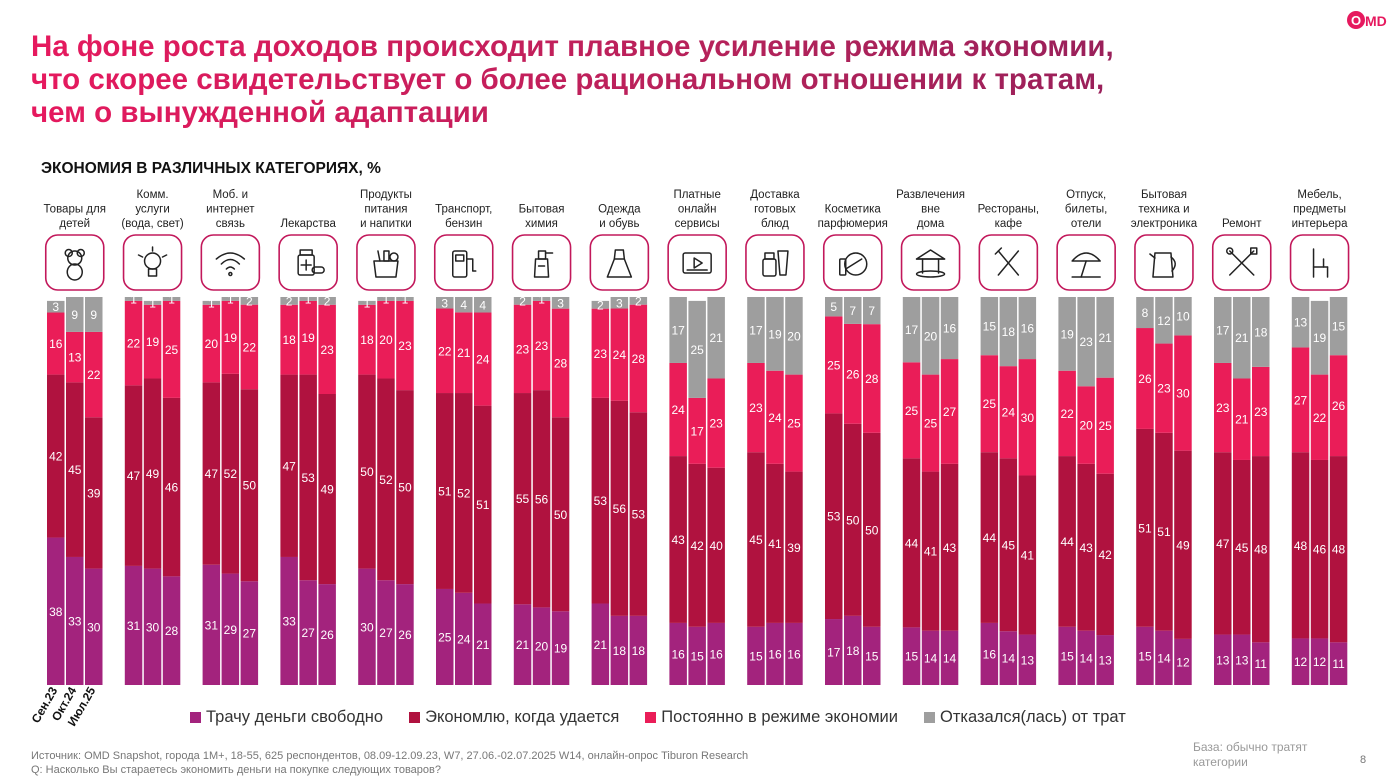 The width and height of the screenshot is (1394, 780). I want to click on data-label: 28, so click(172, 631).